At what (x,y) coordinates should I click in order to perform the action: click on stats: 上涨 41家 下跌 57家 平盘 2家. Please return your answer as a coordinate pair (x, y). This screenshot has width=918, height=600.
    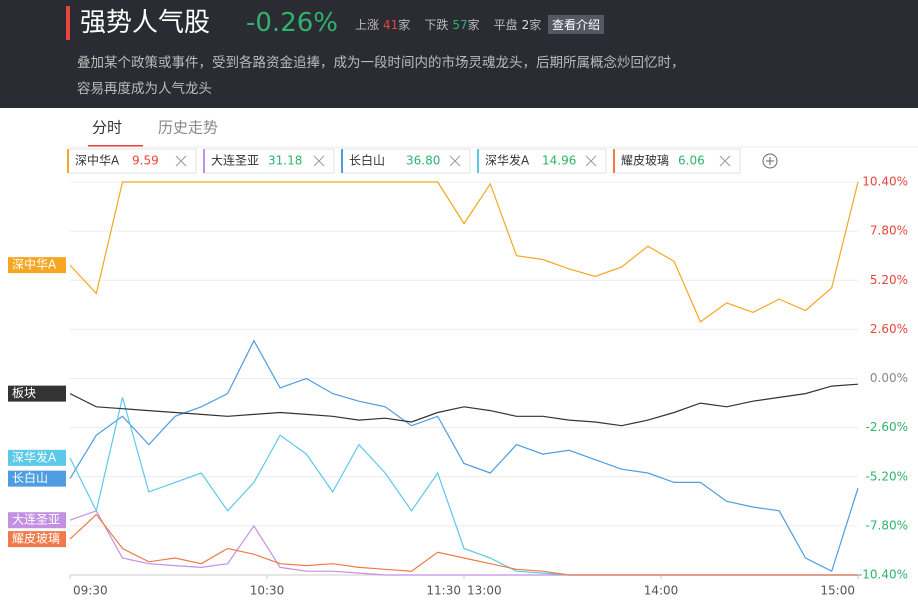
    Looking at the image, I should click on (448, 24).